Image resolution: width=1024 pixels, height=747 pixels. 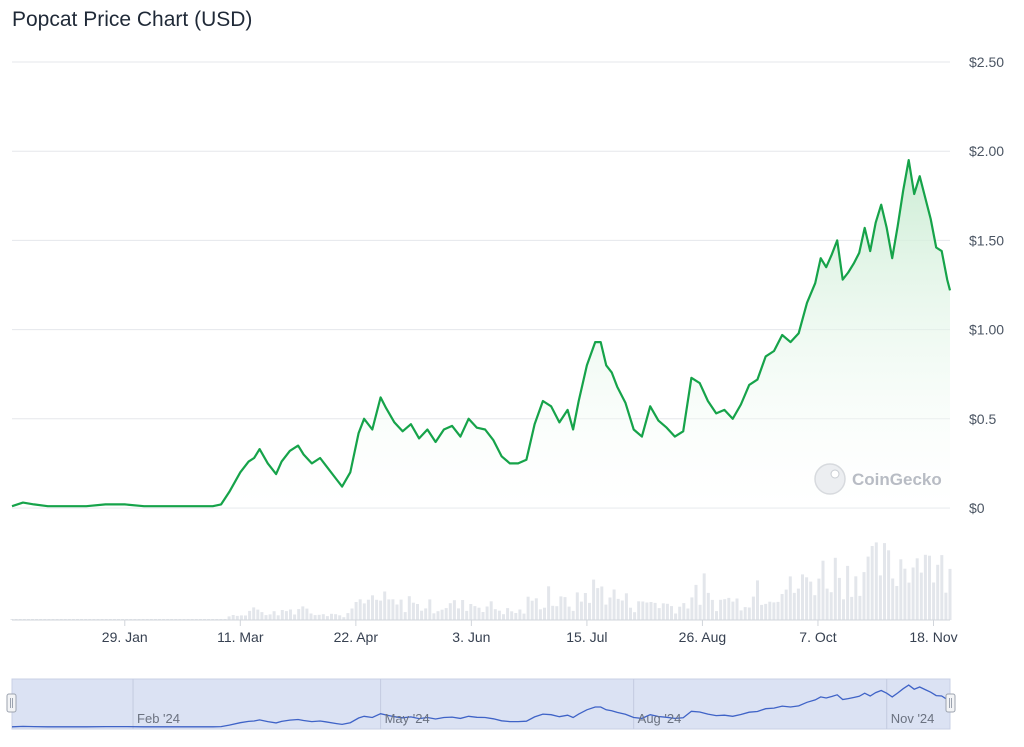 I want to click on y-tick-label: $2.00, so click(x=986, y=151).